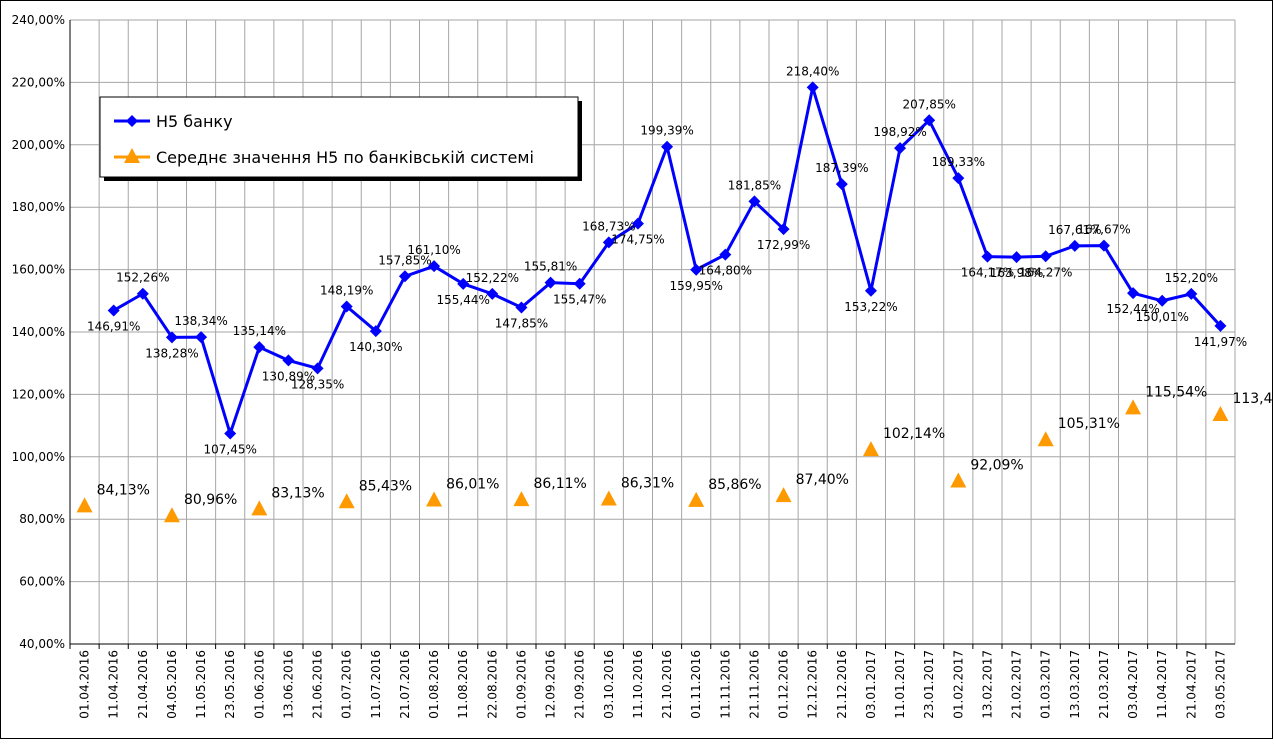 This screenshot has height=744, width=1274. What do you see at coordinates (171, 353) in the screenshot?
I see `data-label: 138,28%` at bounding box center [171, 353].